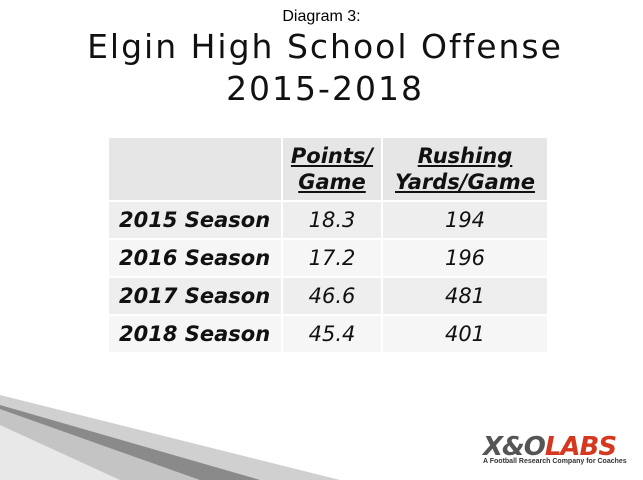 Image resolution: width=643 pixels, height=480 pixels. Describe the element at coordinates (332, 334) in the screenshot. I see `table-cell: 45.4` at that location.